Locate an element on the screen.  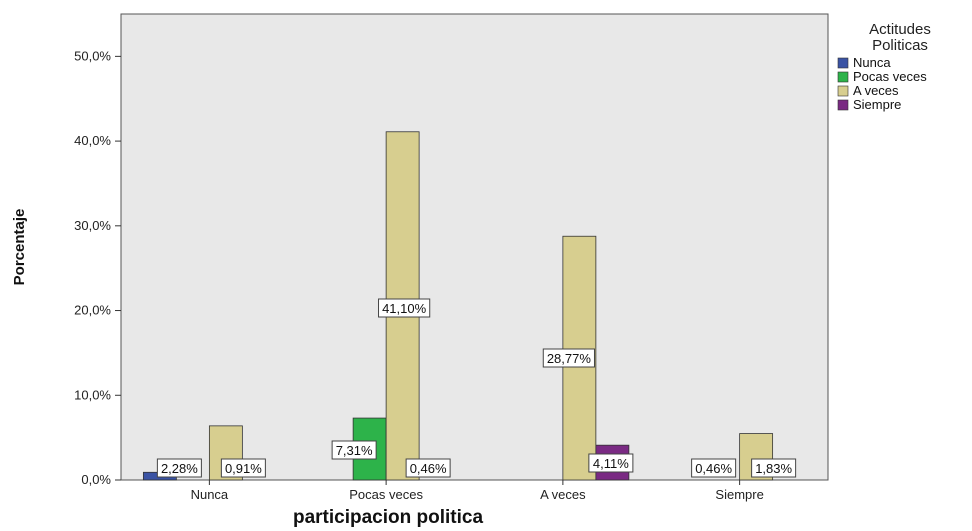
svg-text: 1,83% is located at coordinates (773, 468).